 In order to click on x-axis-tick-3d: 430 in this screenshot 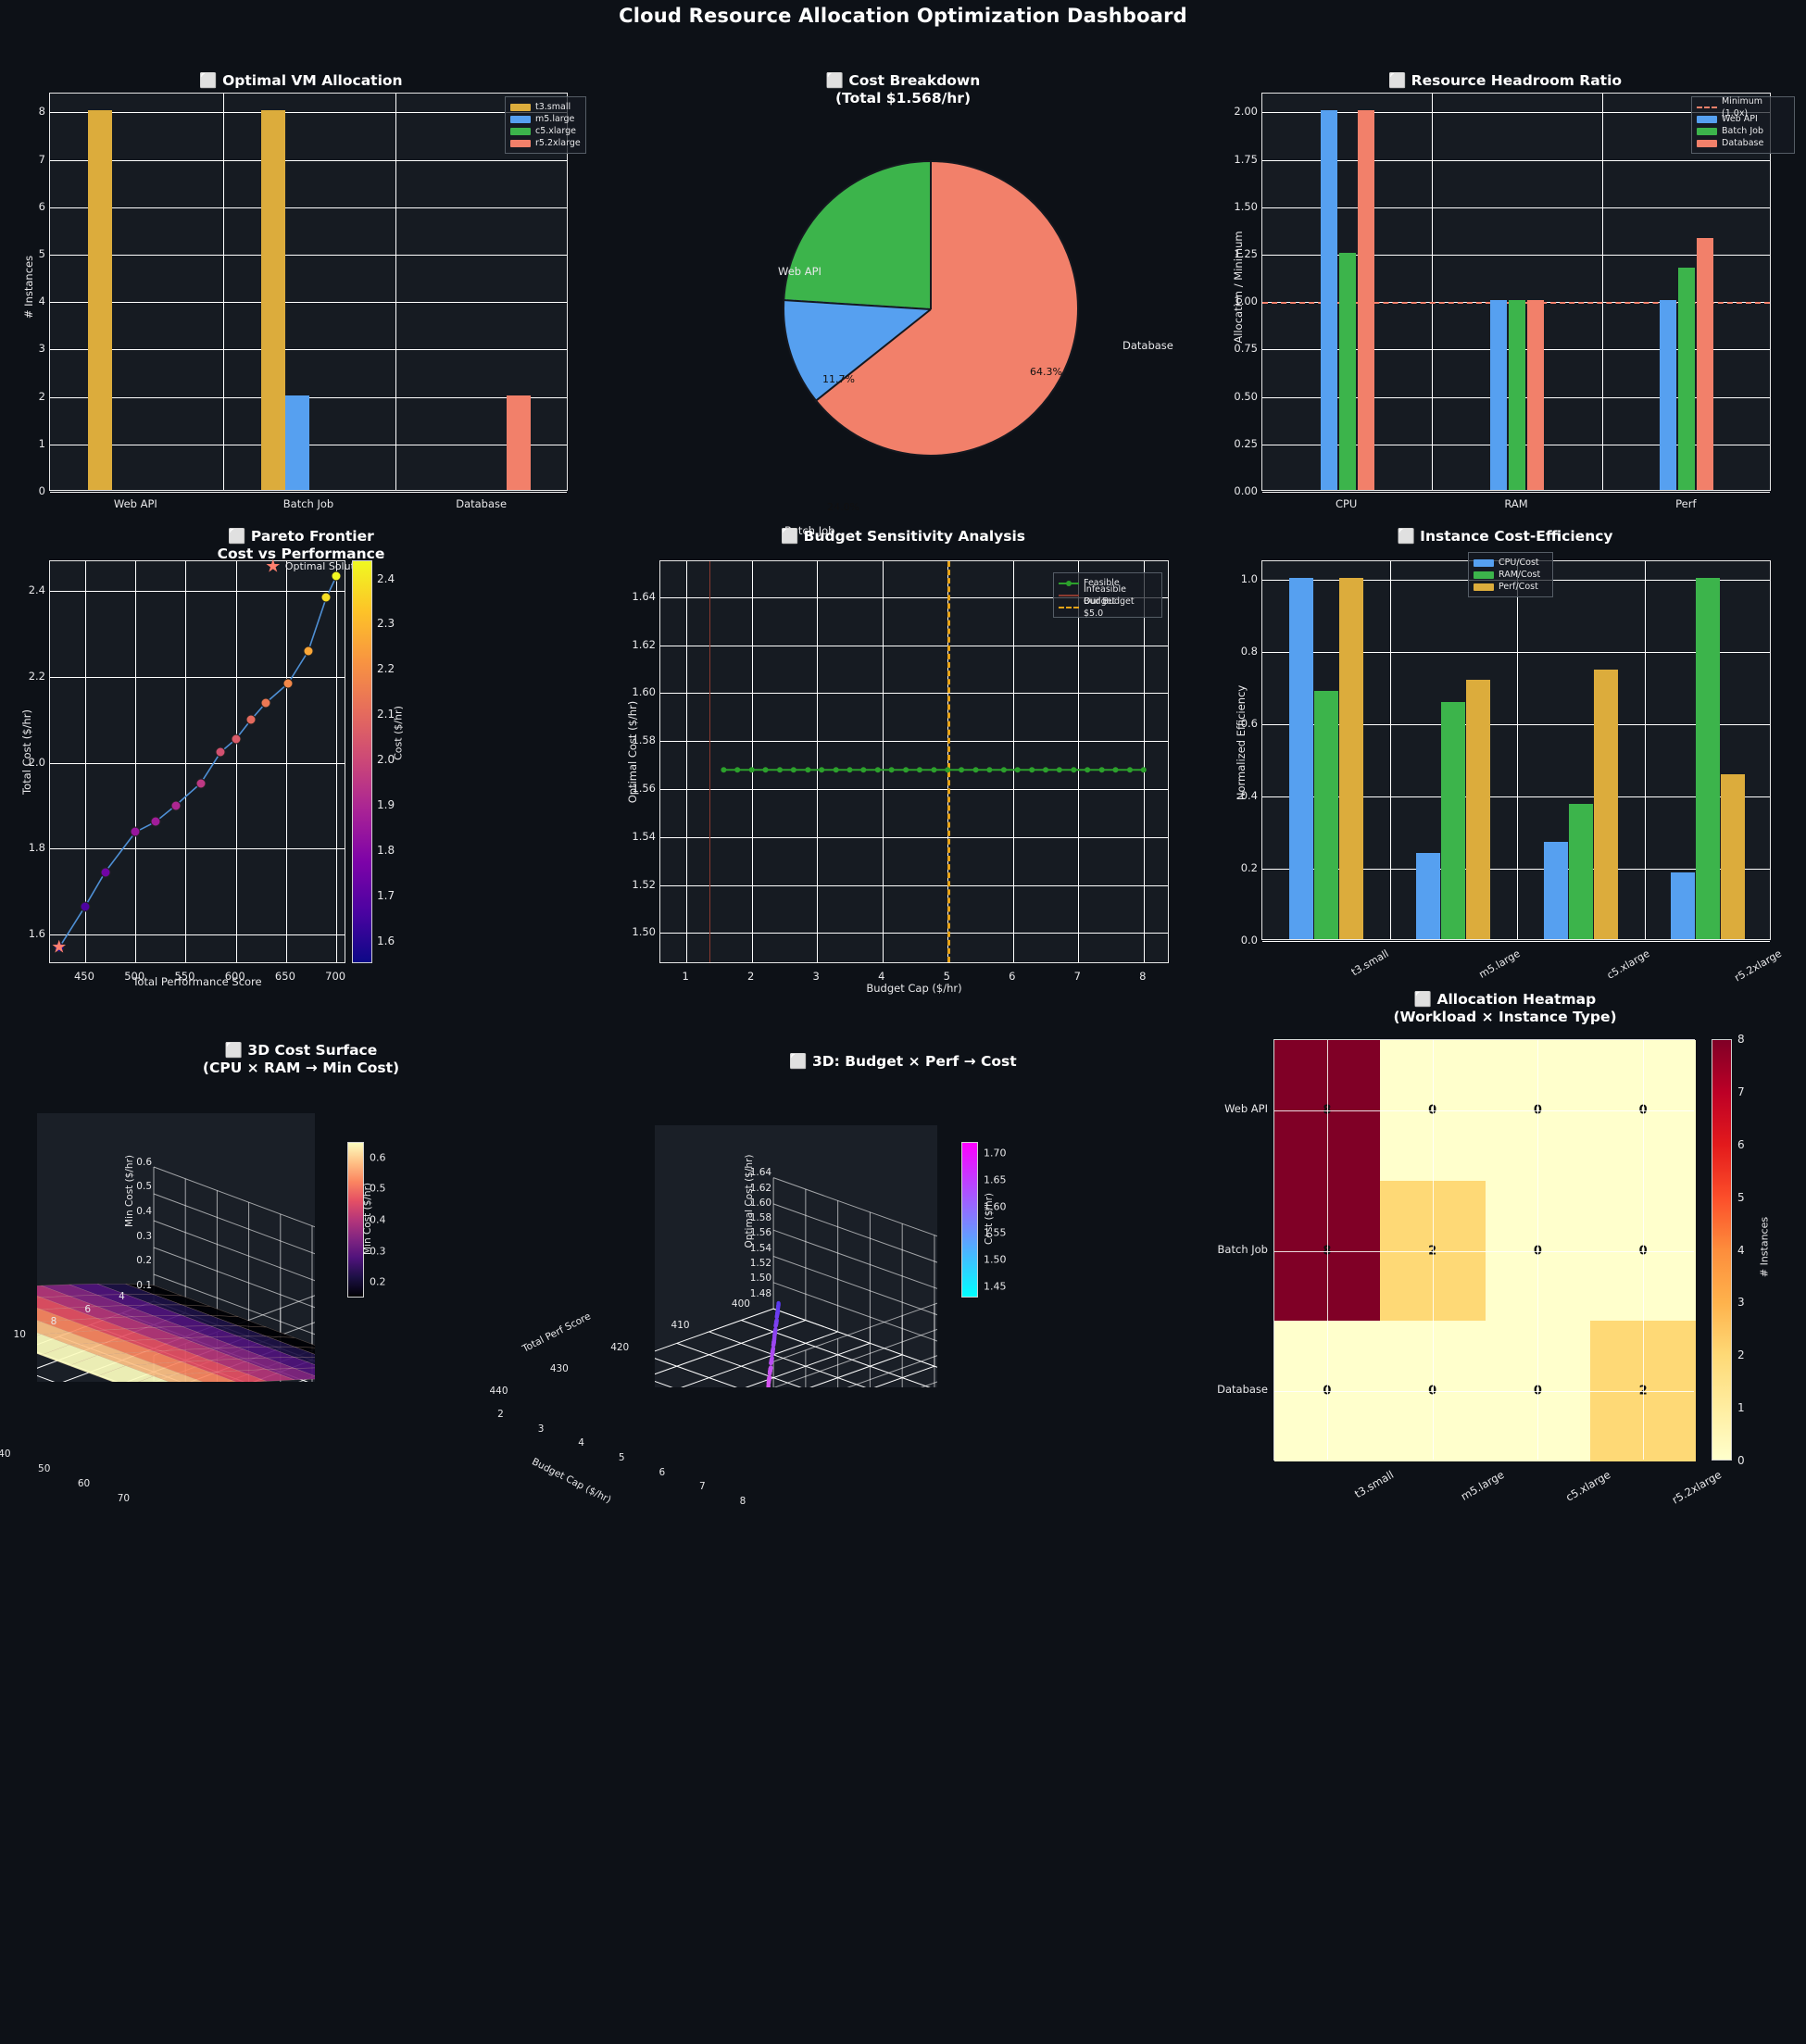, I will do `click(559, 1369)`.